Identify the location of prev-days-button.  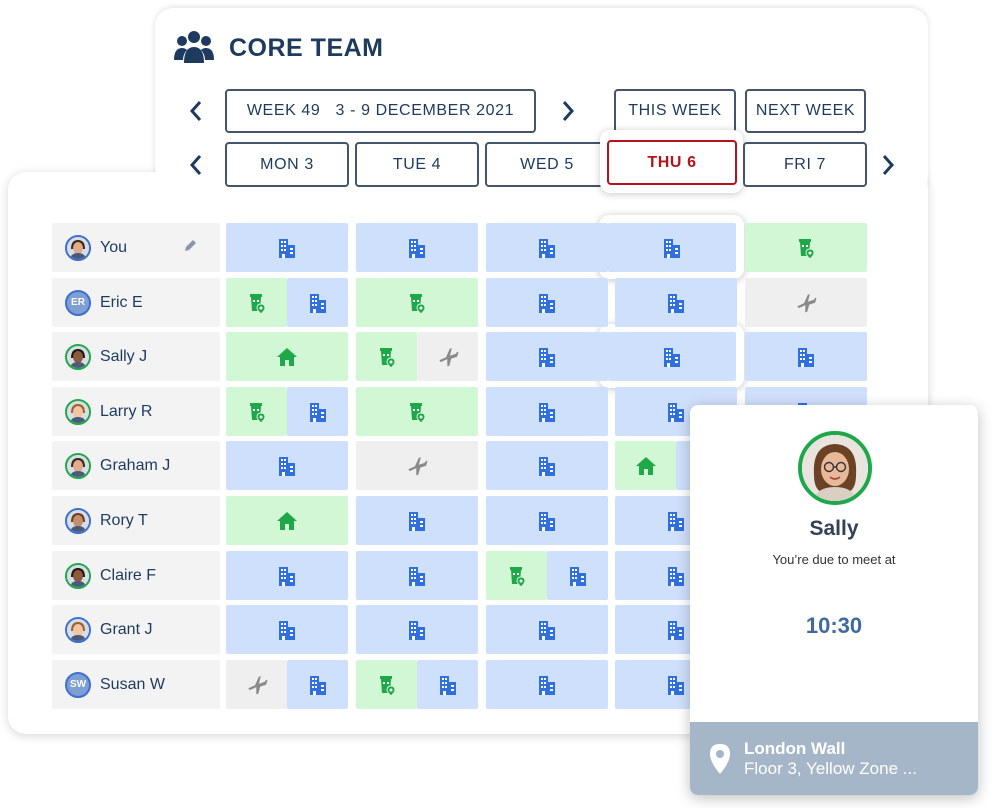
(196, 165).